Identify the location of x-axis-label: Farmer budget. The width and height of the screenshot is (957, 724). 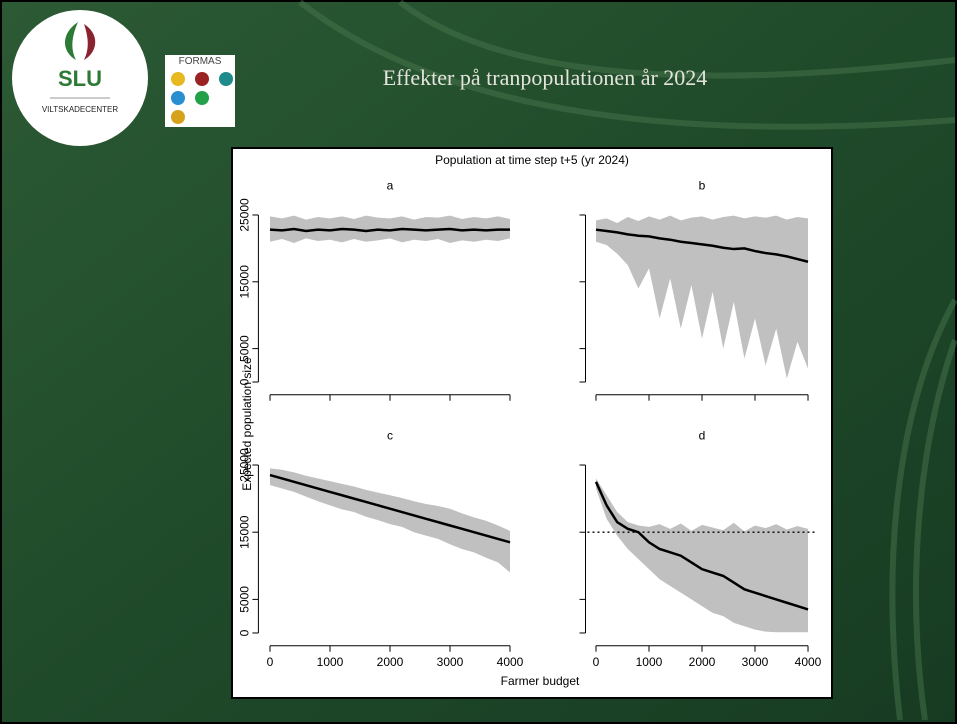
(540, 681).